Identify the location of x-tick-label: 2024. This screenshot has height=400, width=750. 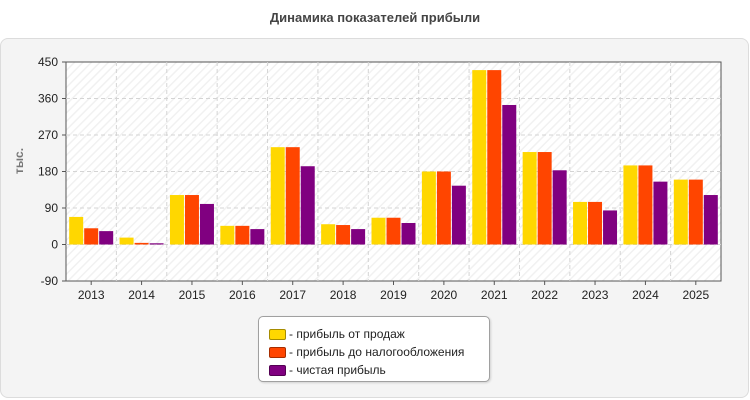
(645, 295).